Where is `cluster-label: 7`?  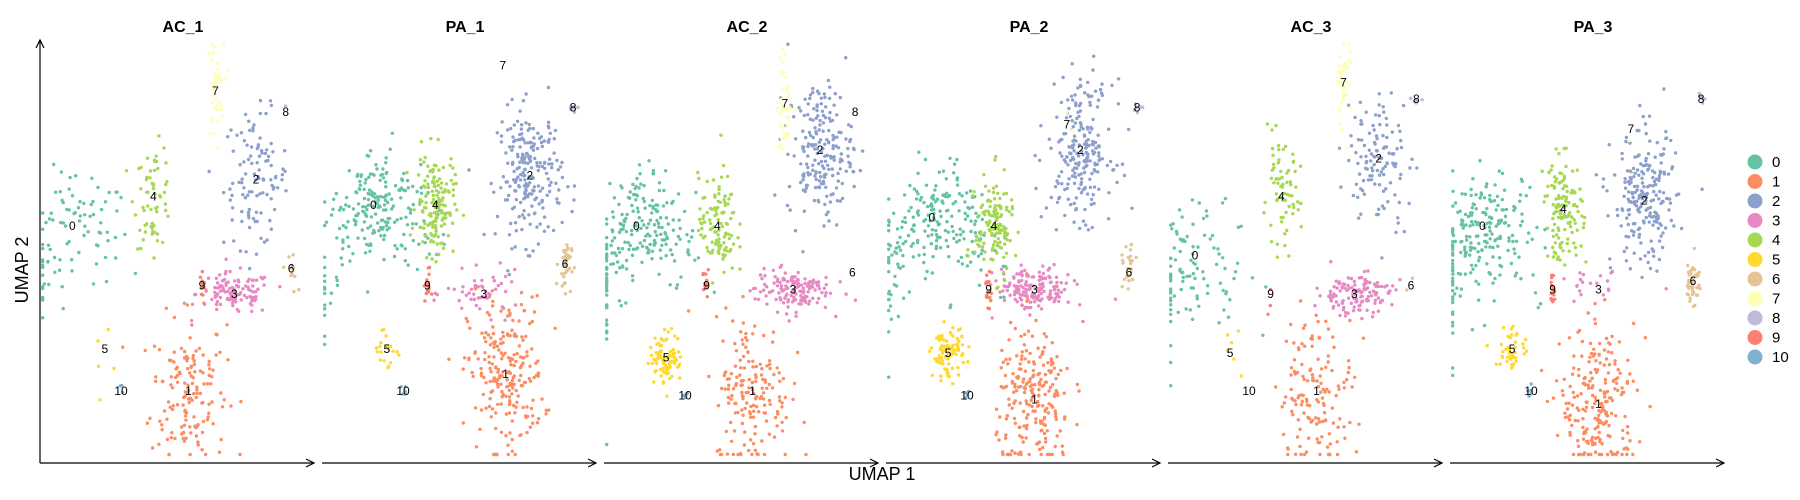 cluster-label: 7 is located at coordinates (1343, 82).